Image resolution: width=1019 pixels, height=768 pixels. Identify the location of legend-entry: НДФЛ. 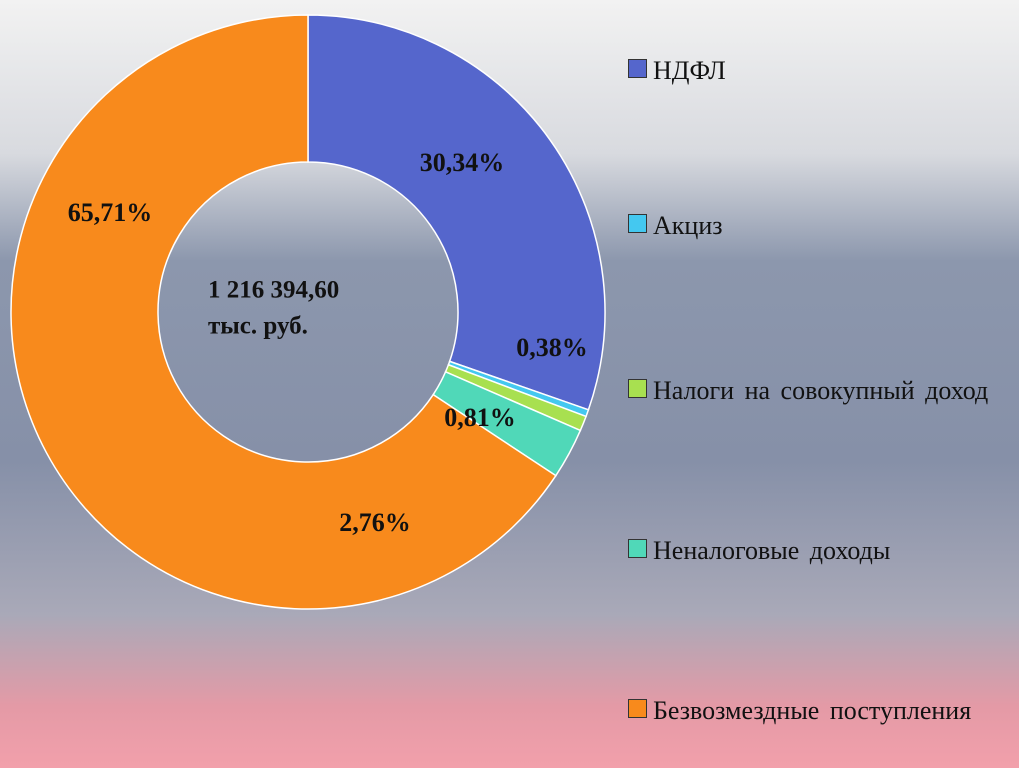
(820, 71).